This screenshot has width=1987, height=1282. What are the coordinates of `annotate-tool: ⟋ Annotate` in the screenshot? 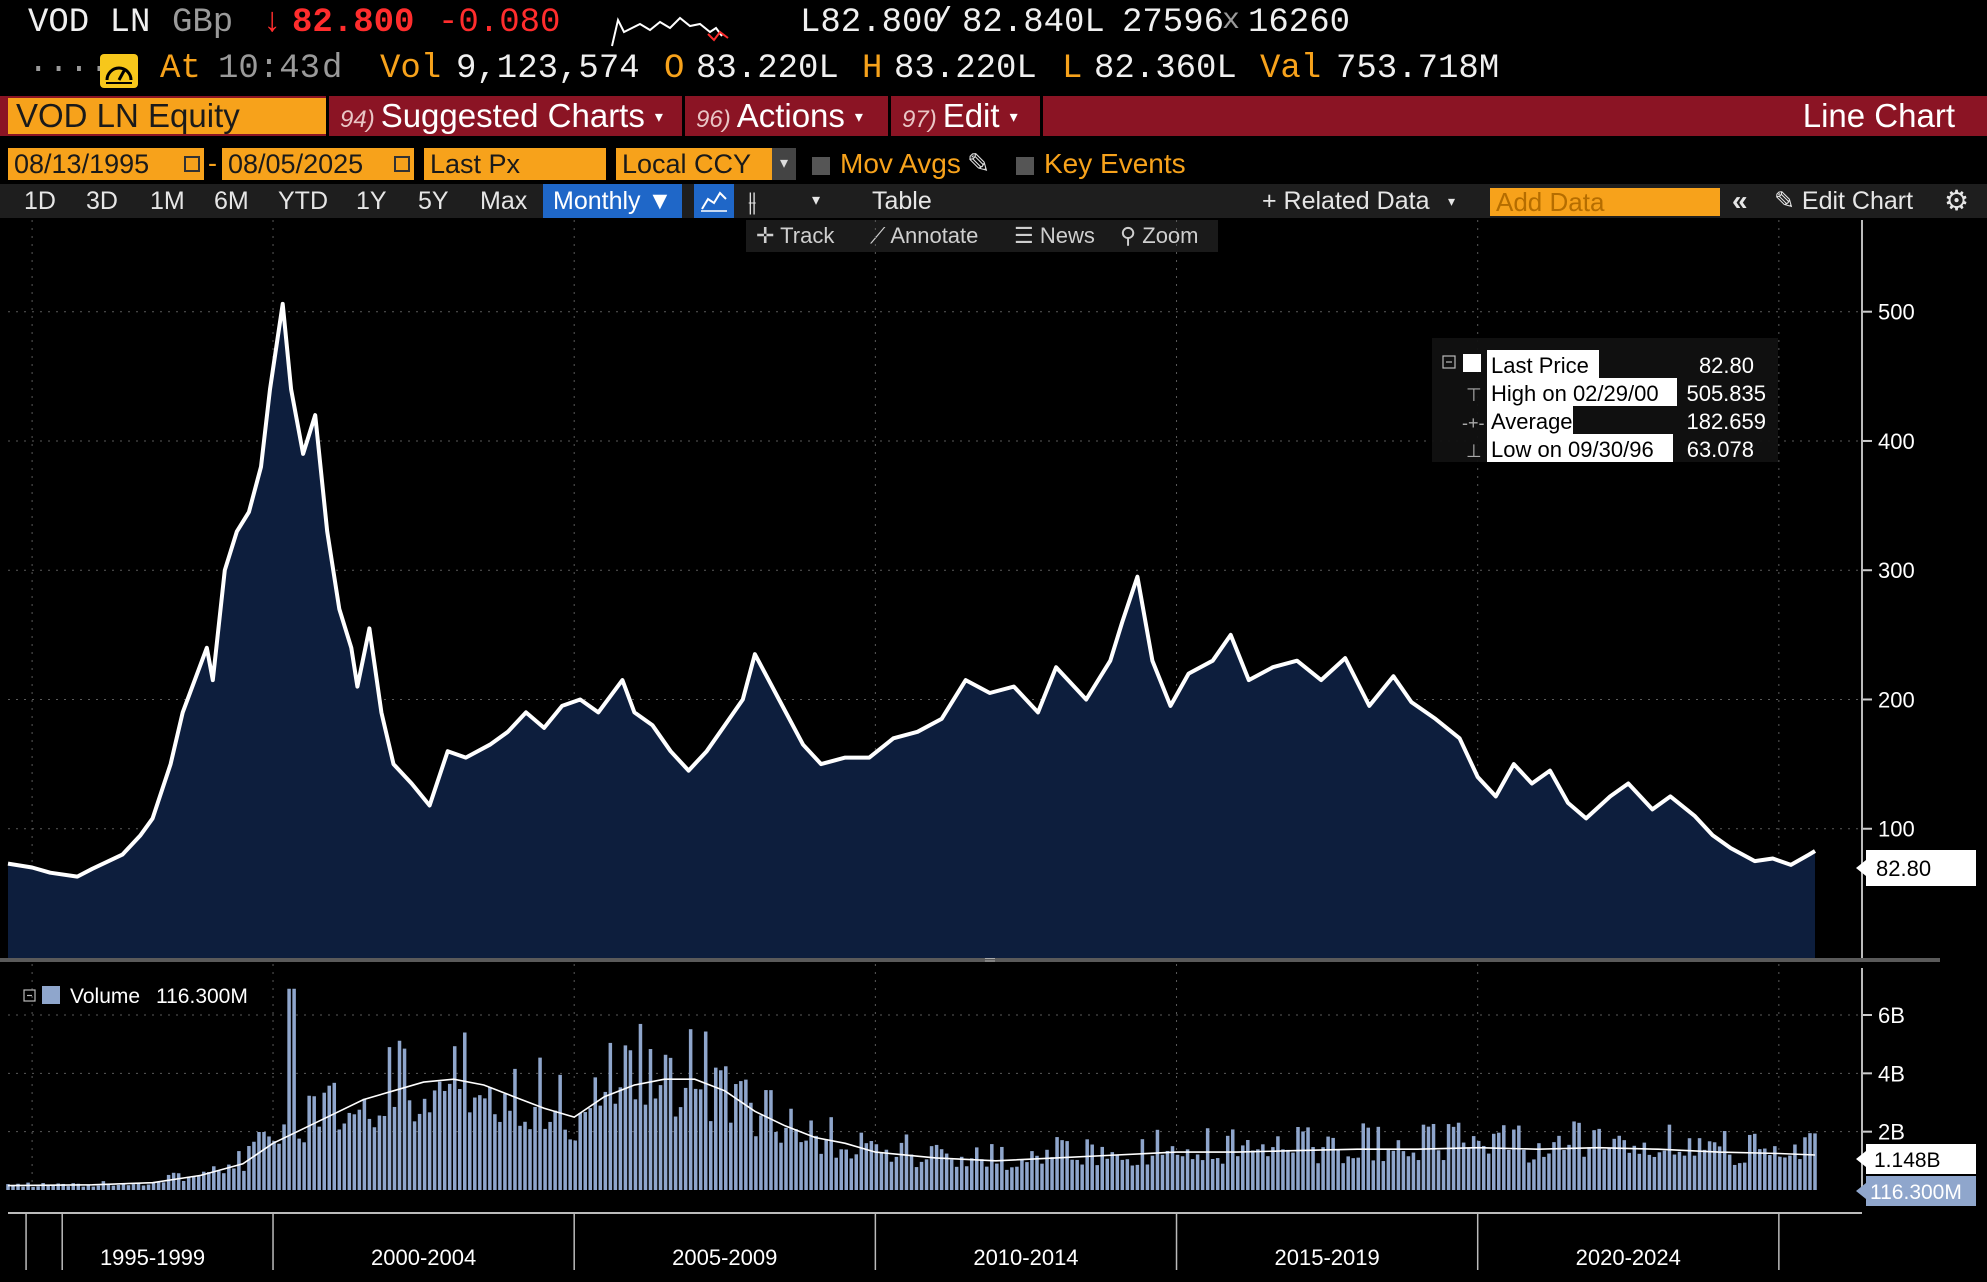 It's located at (924, 236).